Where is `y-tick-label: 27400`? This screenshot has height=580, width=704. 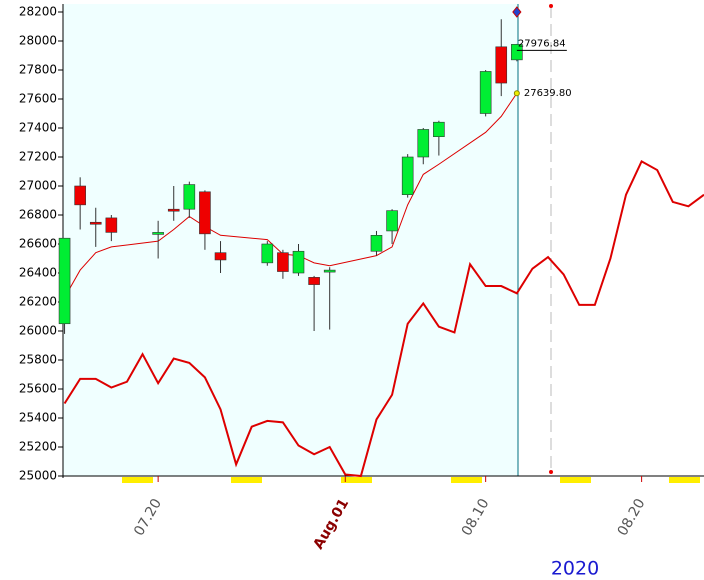
y-tick-label: 27400 is located at coordinates (38, 128).